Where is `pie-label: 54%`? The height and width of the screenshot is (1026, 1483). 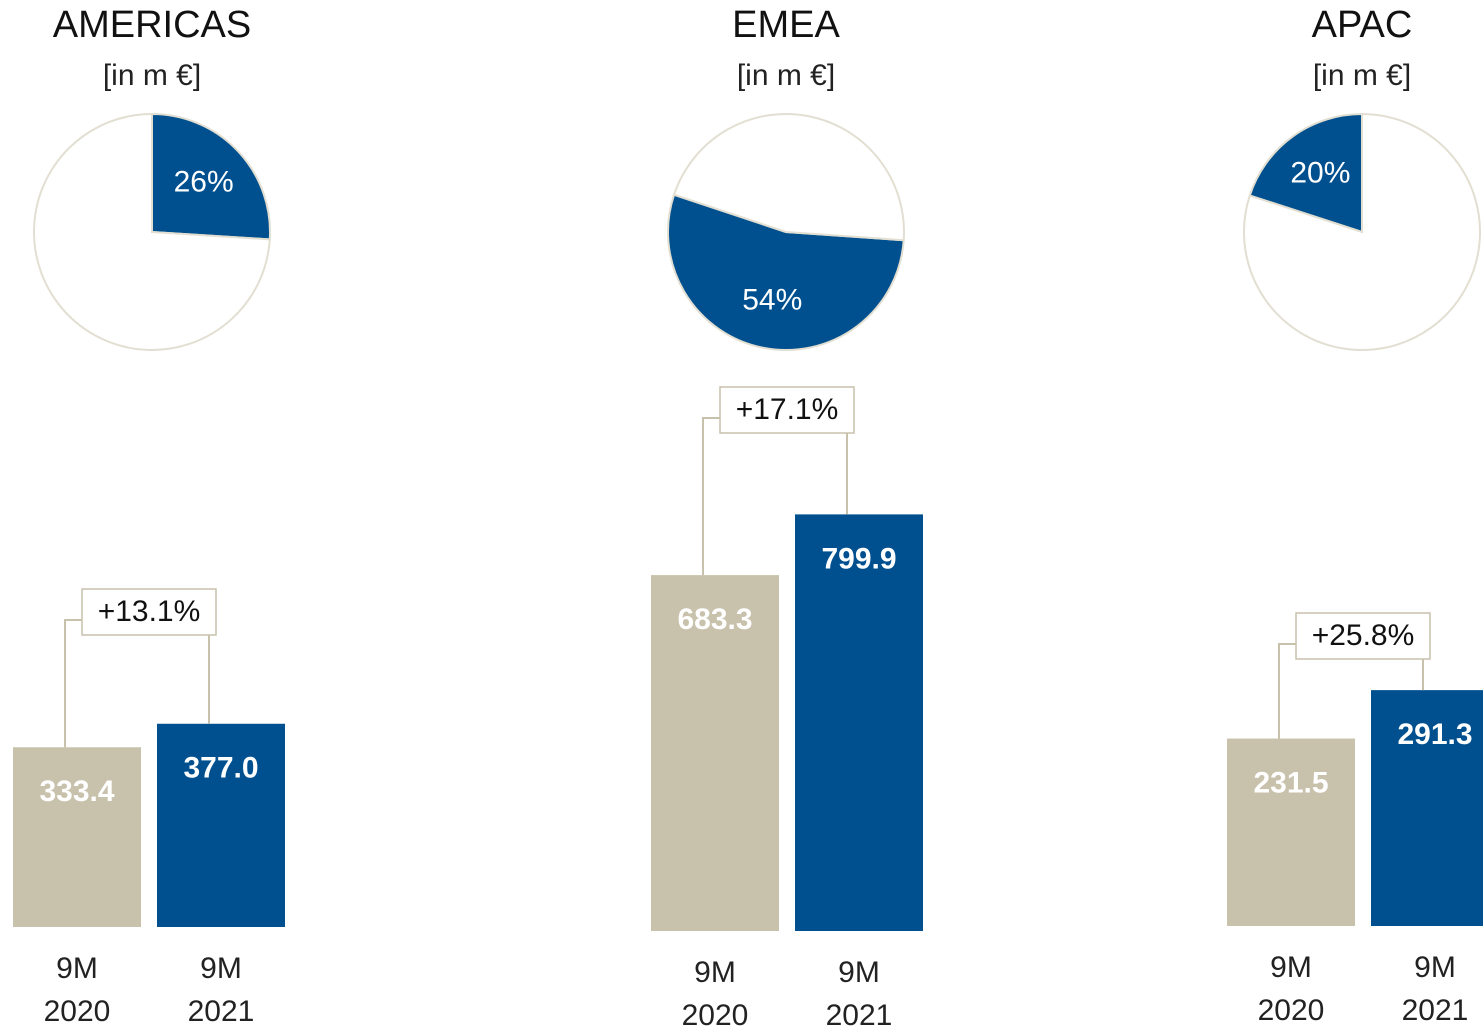 pie-label: 54% is located at coordinates (772, 299).